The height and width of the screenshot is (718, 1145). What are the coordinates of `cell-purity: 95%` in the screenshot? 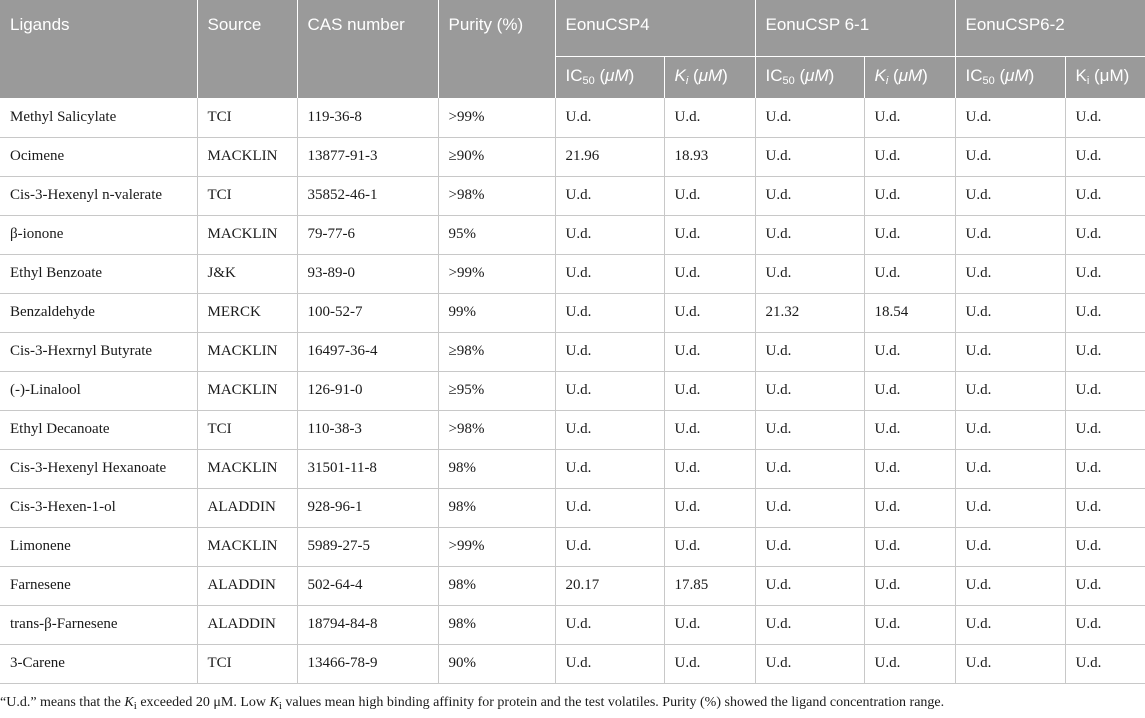 It's located at (497, 235).